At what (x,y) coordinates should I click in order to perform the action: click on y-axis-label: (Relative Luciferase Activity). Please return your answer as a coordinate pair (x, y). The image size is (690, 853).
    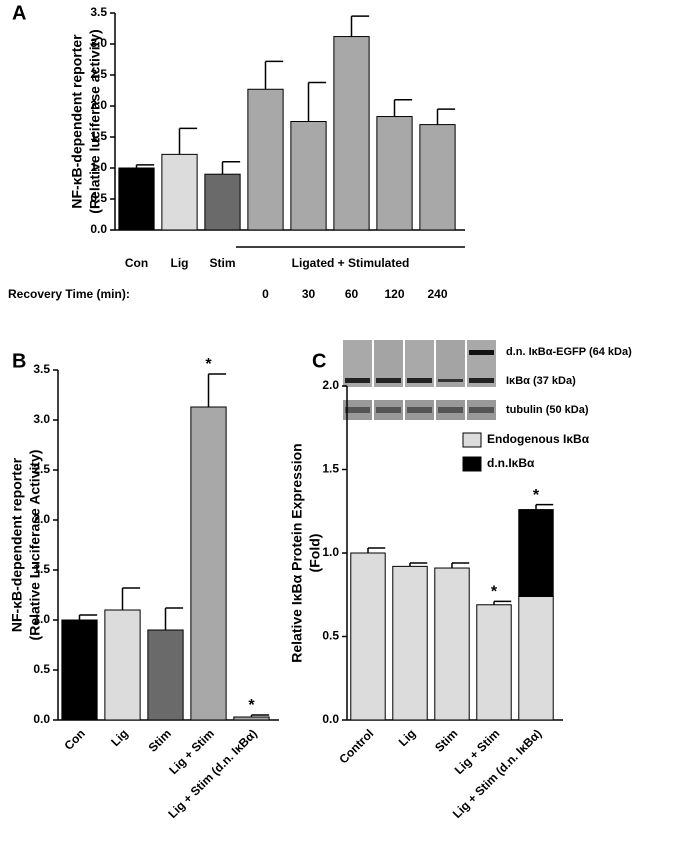
    Looking at the image, I should click on (35, 545).